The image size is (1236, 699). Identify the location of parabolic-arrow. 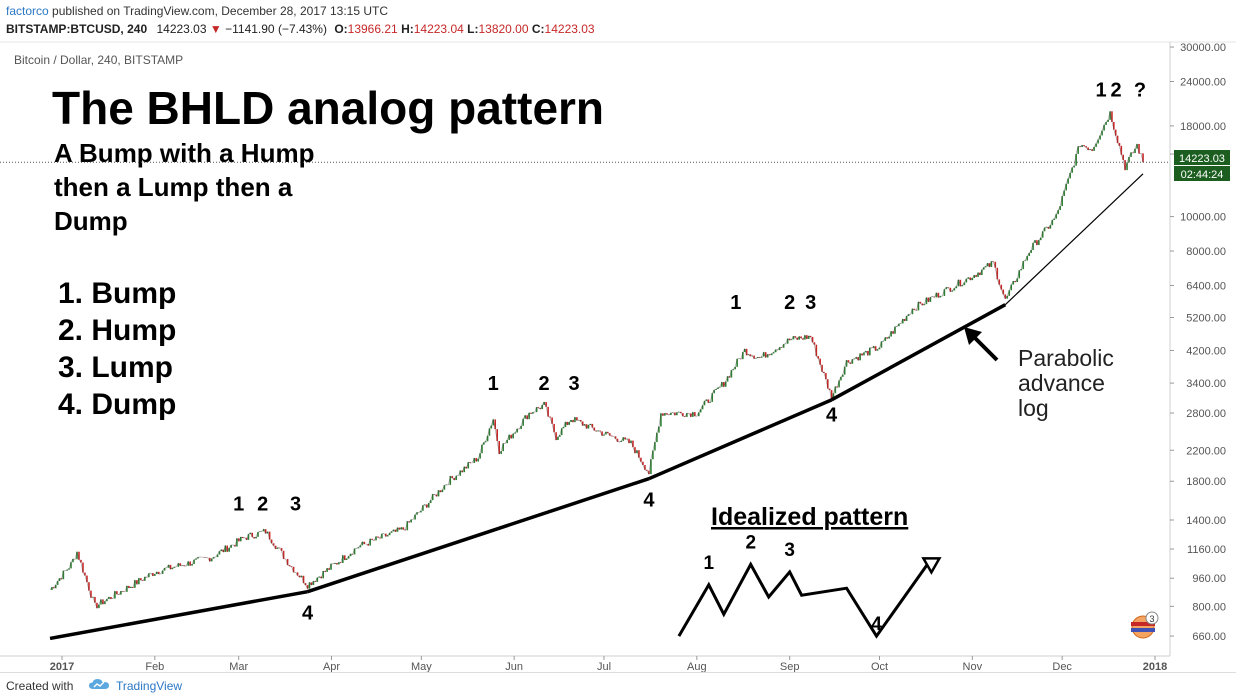
(981, 344).